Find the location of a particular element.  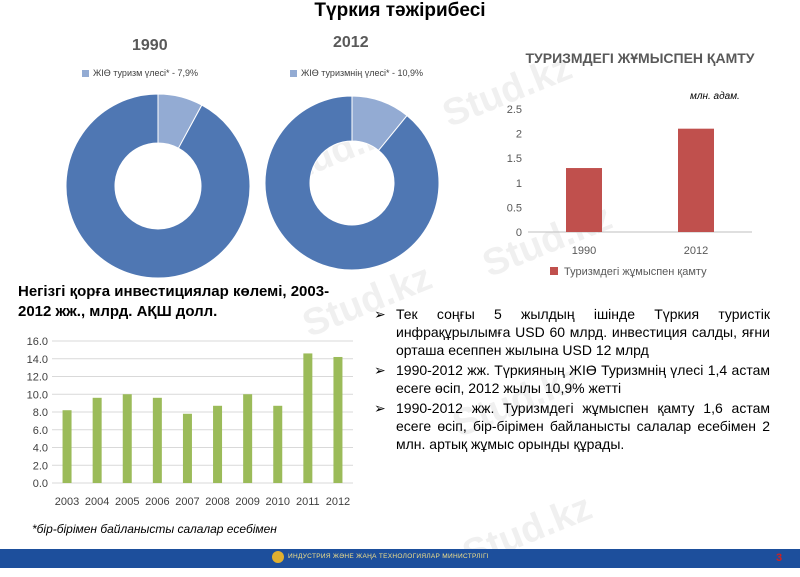

donut-2012-legend: ЖІӨ туризмнің үлесі* - 10,9% is located at coordinates (356, 73).